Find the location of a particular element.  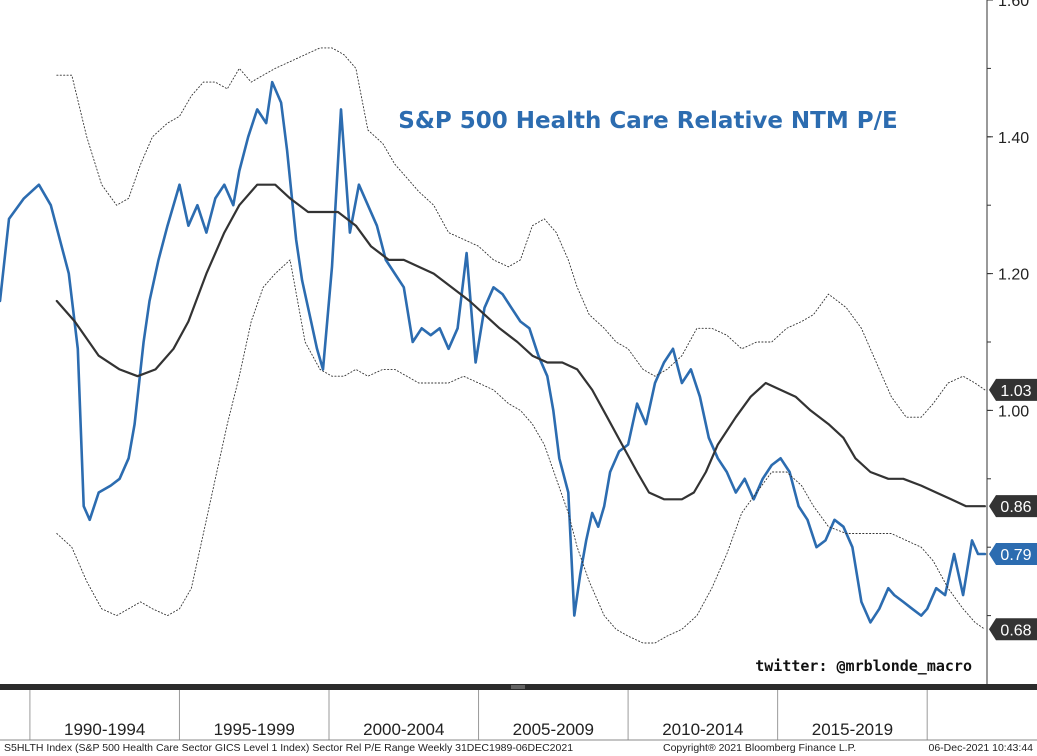

value-label: 1.03 is located at coordinates (1013, 389).